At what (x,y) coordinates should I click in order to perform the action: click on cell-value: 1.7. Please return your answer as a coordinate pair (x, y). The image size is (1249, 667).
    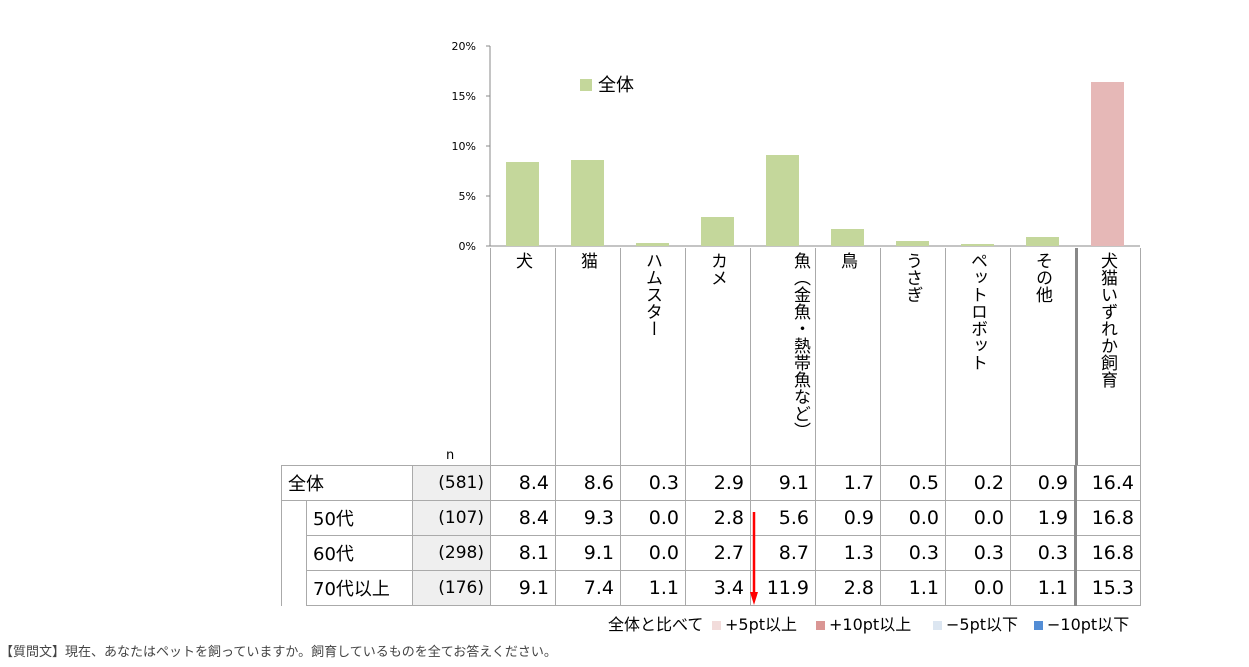
    Looking at the image, I should click on (848, 483).